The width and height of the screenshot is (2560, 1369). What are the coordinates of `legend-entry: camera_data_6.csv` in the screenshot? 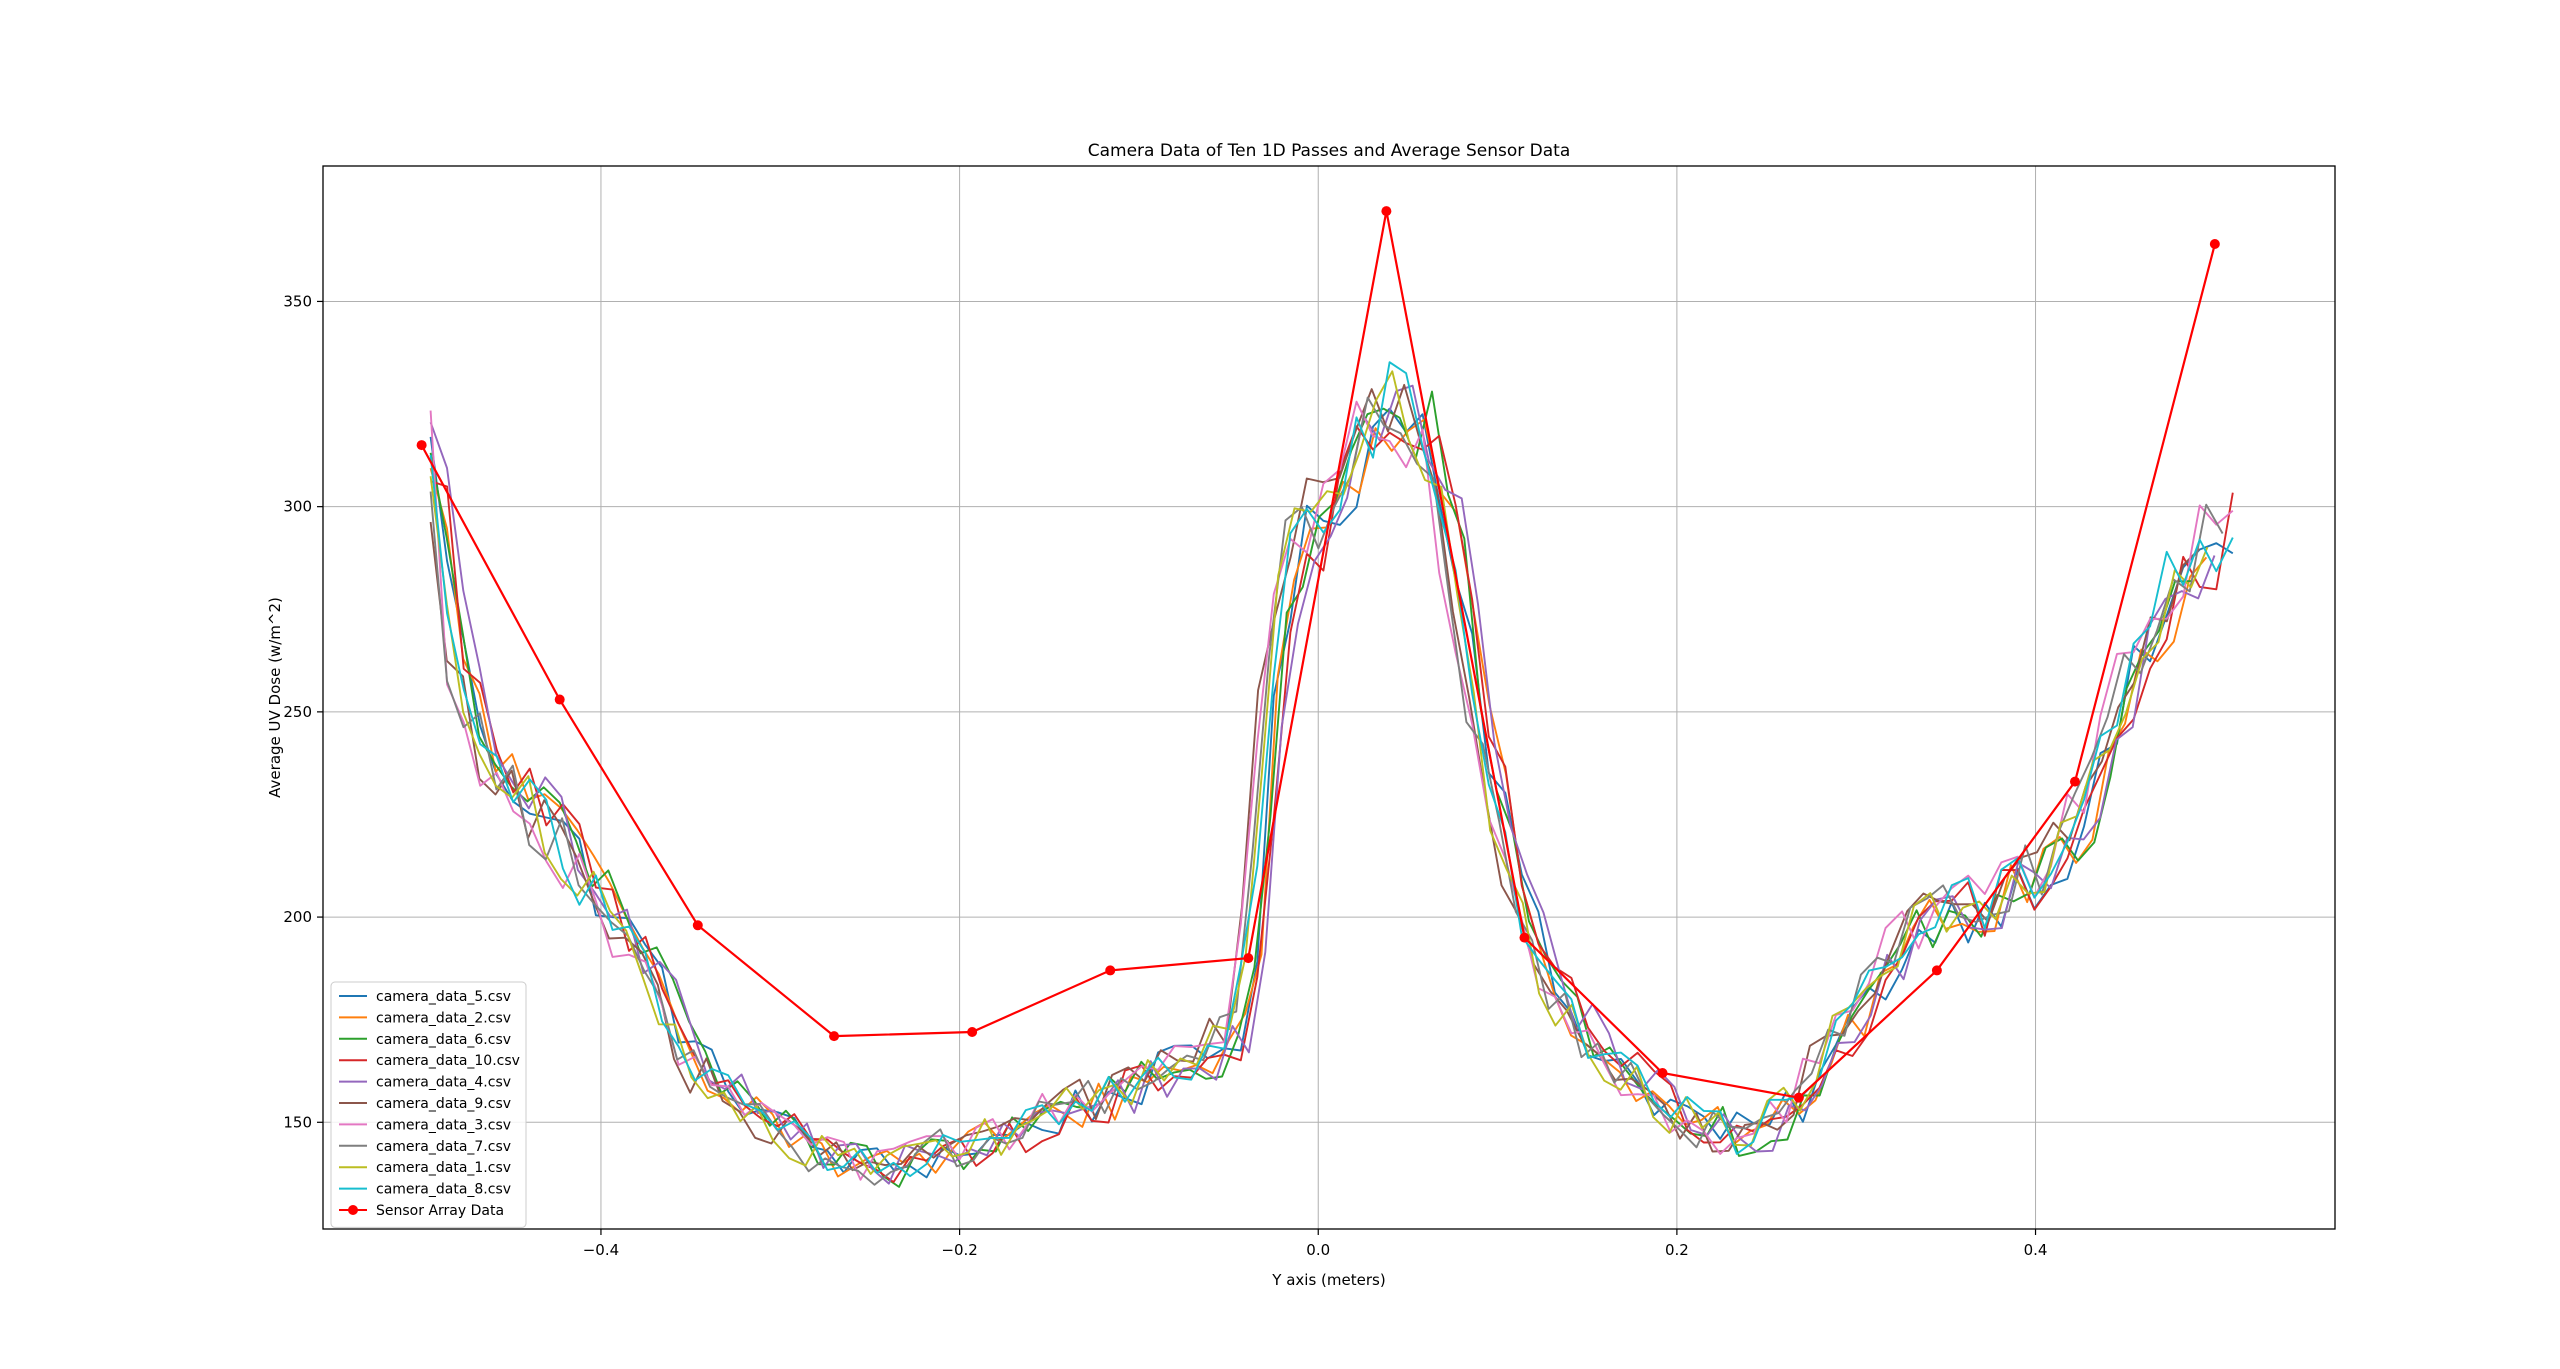 It's located at (443, 1040).